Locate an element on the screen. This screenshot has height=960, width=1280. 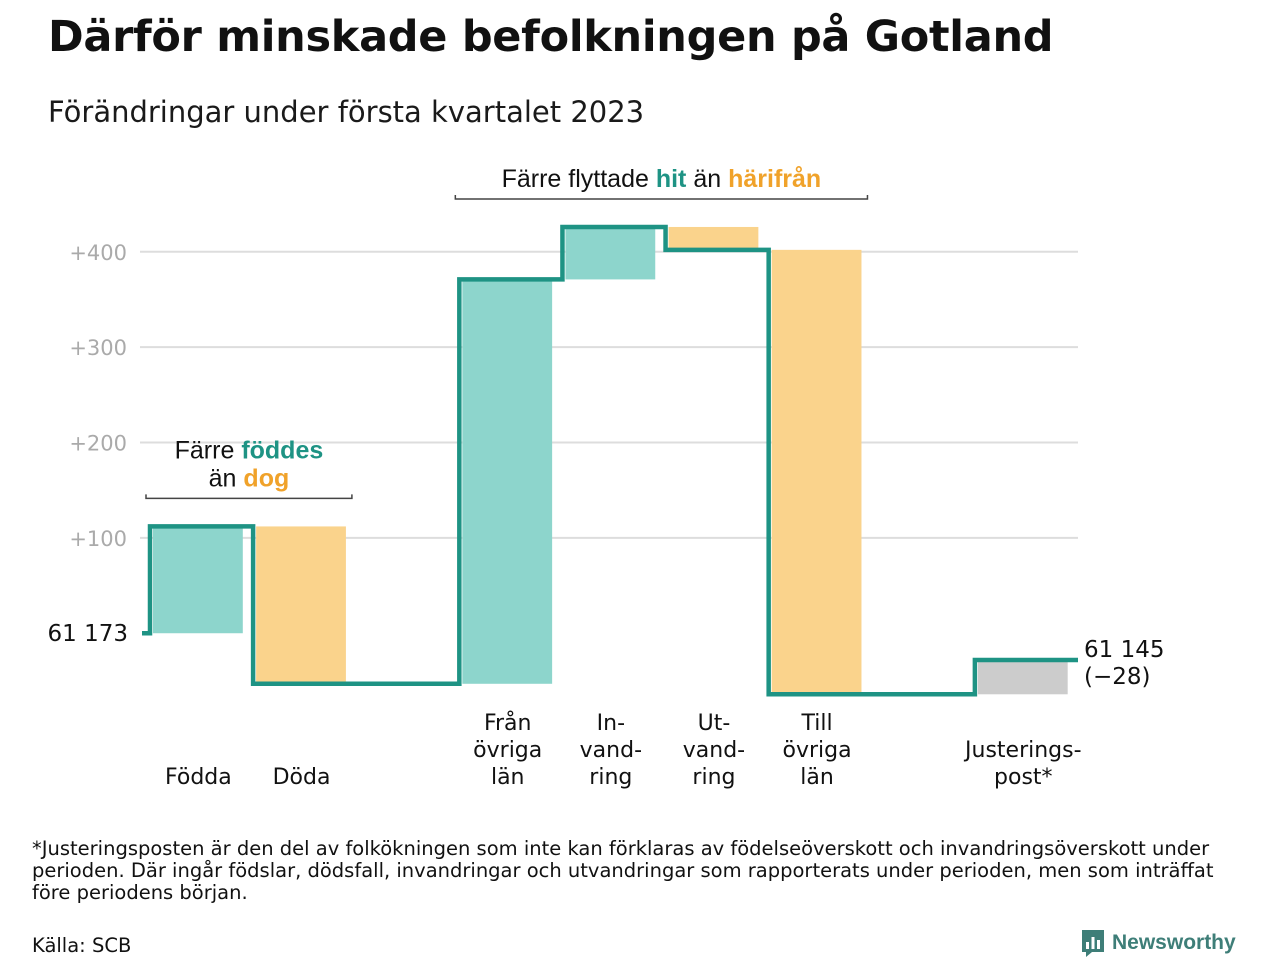
category-label-line: Justerings- is located at coordinates (1022, 750).